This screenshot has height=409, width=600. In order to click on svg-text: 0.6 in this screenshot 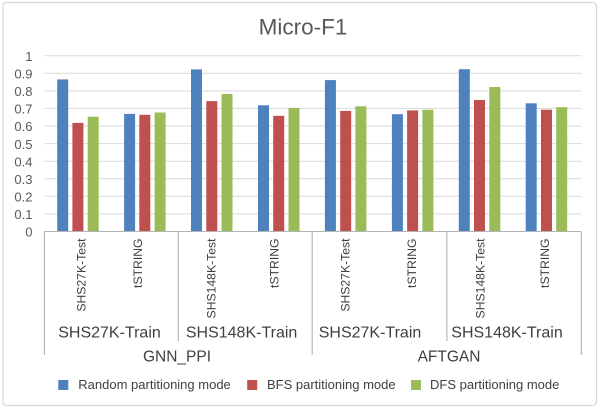, I will do `click(23, 126)`.